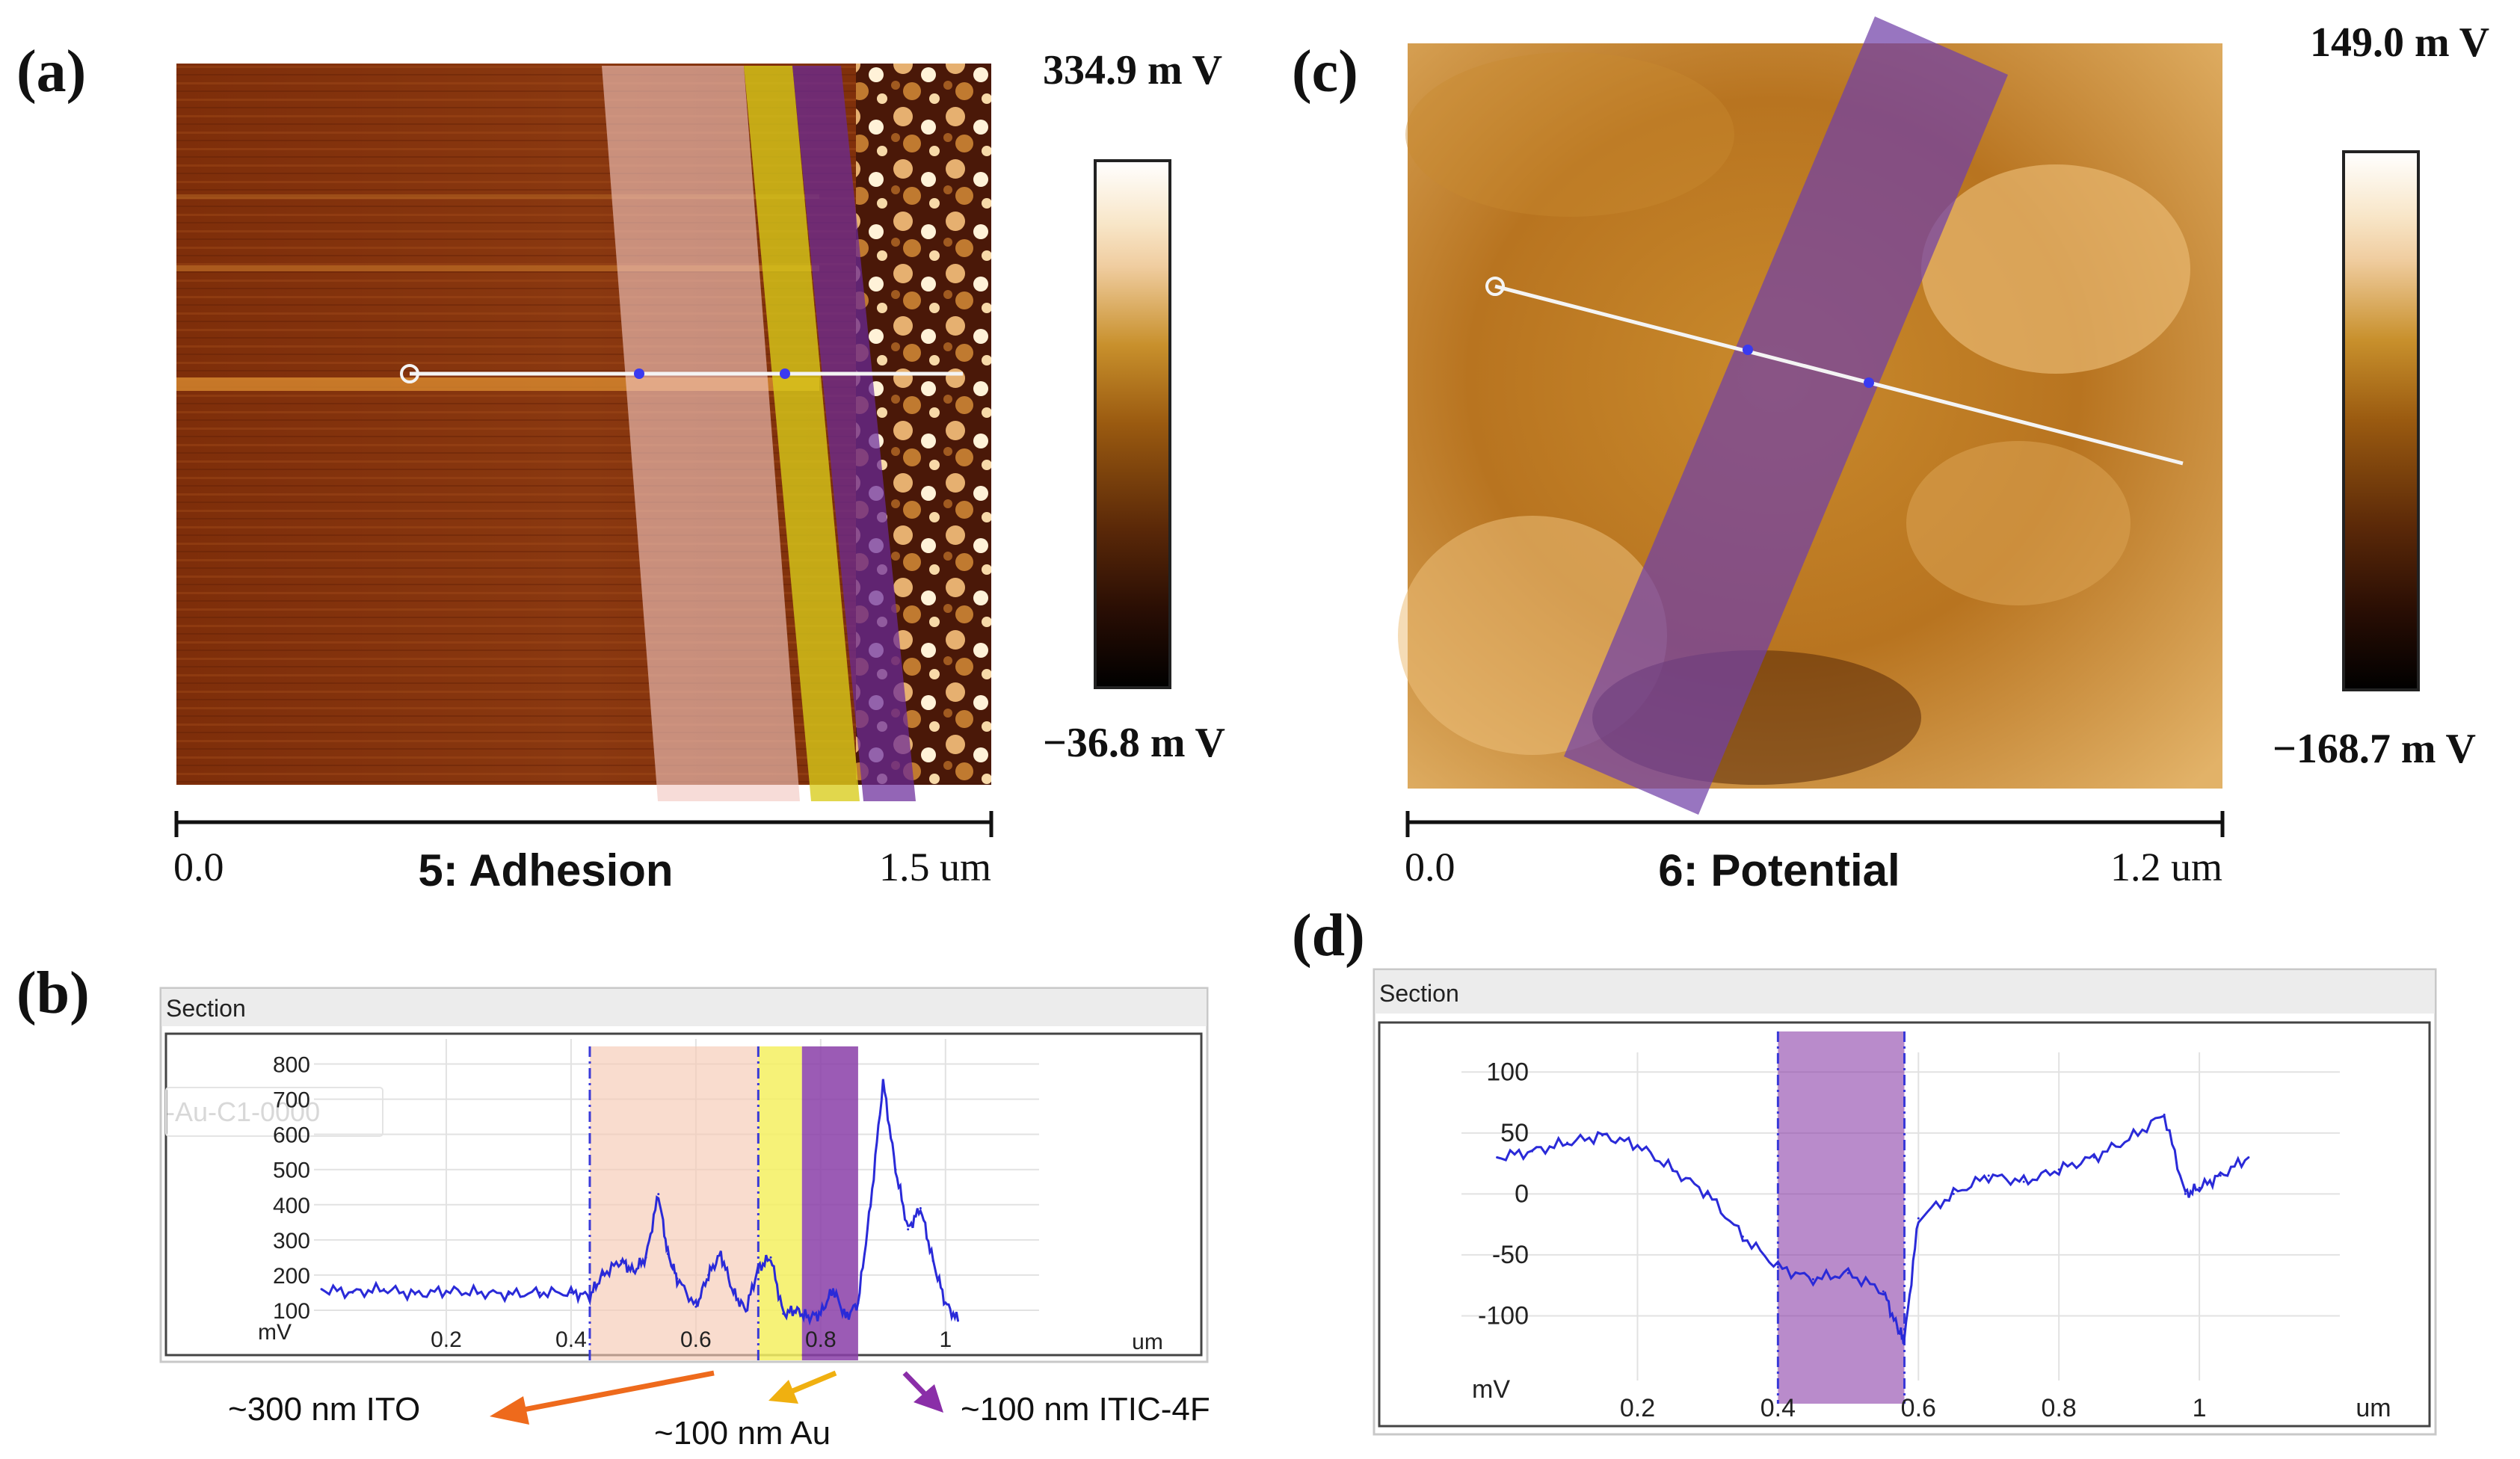 The height and width of the screenshot is (1459, 2520). Describe the element at coordinates (2374, 749) in the screenshot. I see `colorbar-c-min: −168.7 m V` at that location.